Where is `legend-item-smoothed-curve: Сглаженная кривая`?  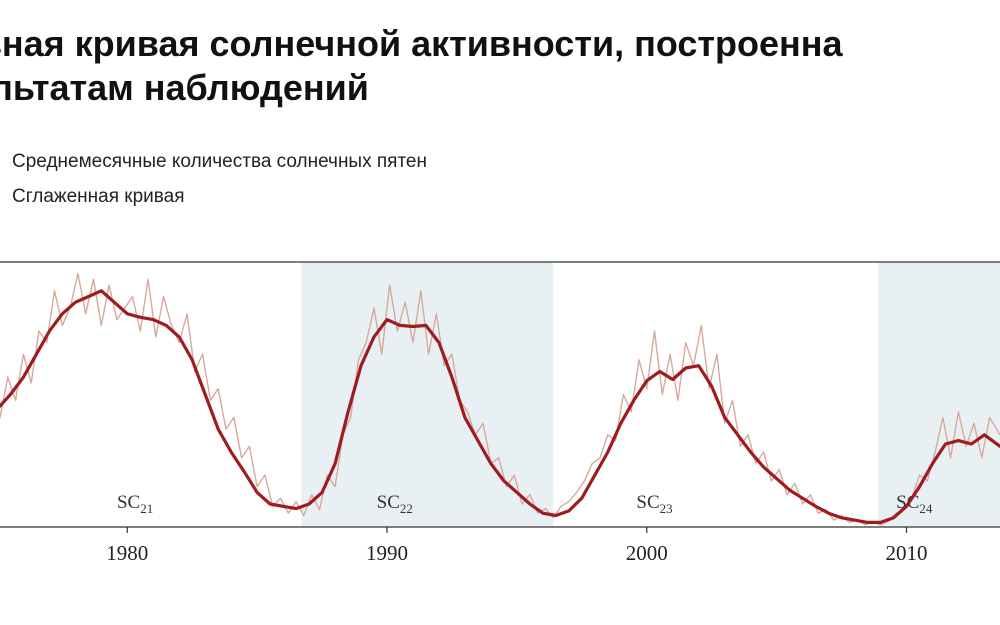 legend-item-smoothed-curve: Сглаженная кривая is located at coordinates (98, 196).